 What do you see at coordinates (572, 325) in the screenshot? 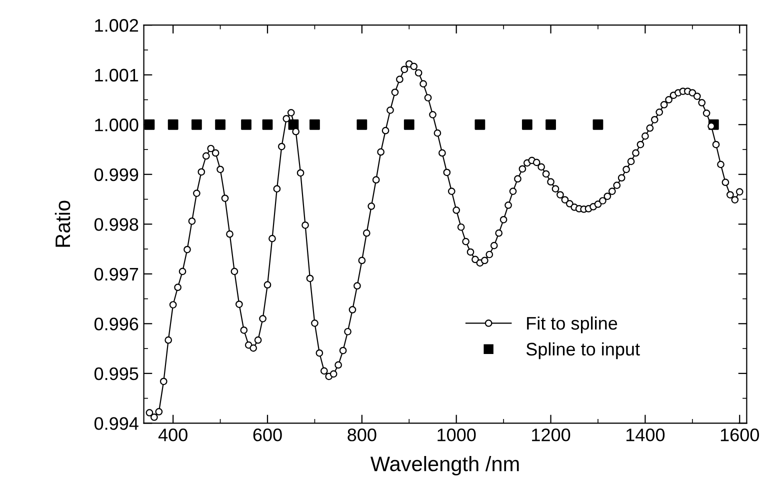
I see `legend-label: Fit to spline` at bounding box center [572, 325].